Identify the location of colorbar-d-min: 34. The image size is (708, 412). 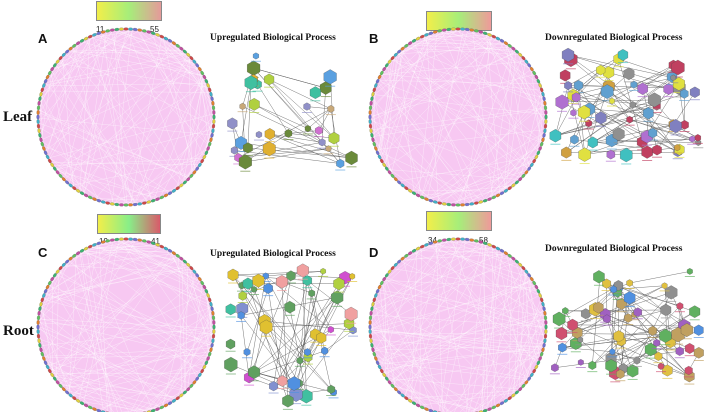
(432, 240).